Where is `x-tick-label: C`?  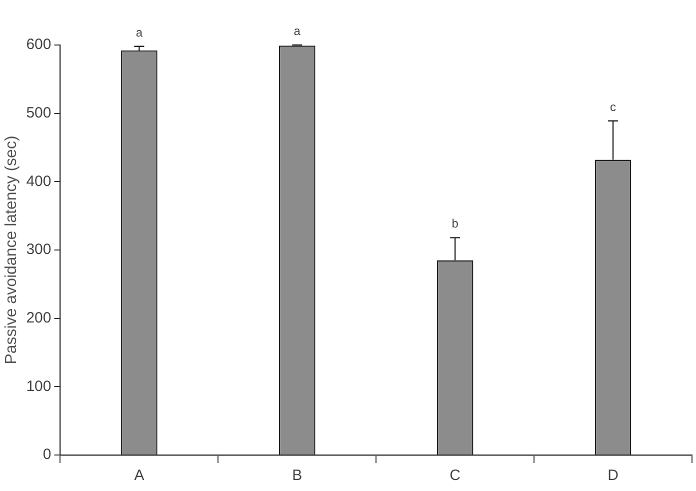 x-tick-label: C is located at coordinates (455, 475).